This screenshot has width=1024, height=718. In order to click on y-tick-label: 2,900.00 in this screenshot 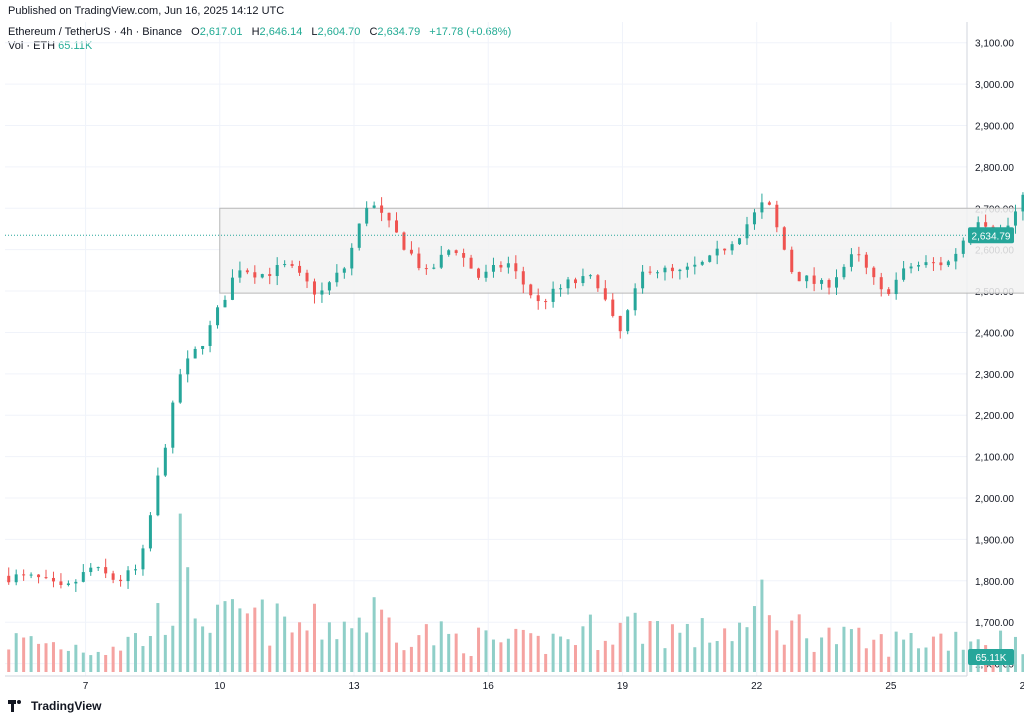, I will do `click(994, 126)`.